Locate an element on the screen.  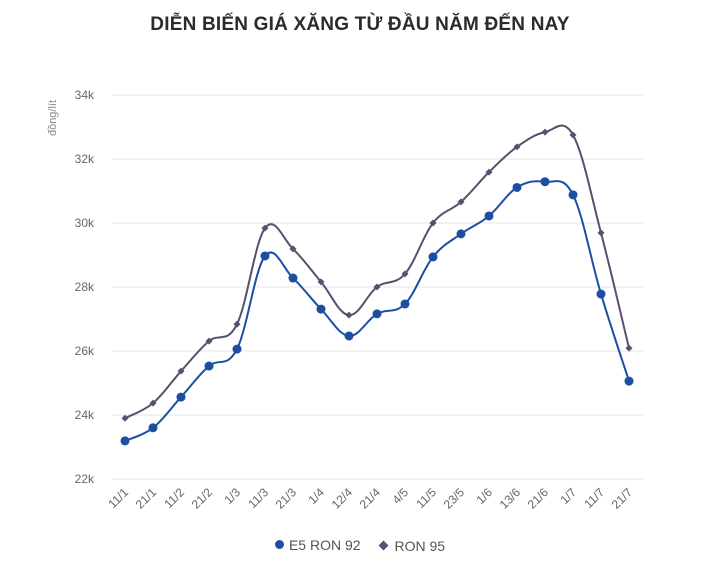
x-tick-label: 1/3 is located at coordinates (232, 496).